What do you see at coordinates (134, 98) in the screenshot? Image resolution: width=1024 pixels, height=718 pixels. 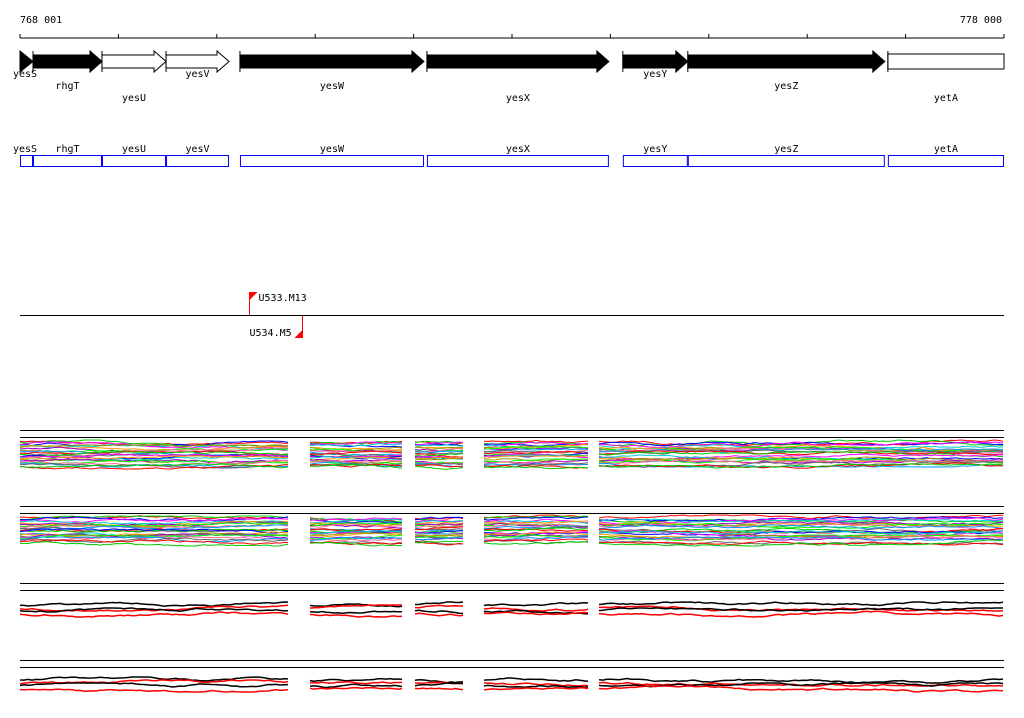 I see `gene-label: yesU` at bounding box center [134, 98].